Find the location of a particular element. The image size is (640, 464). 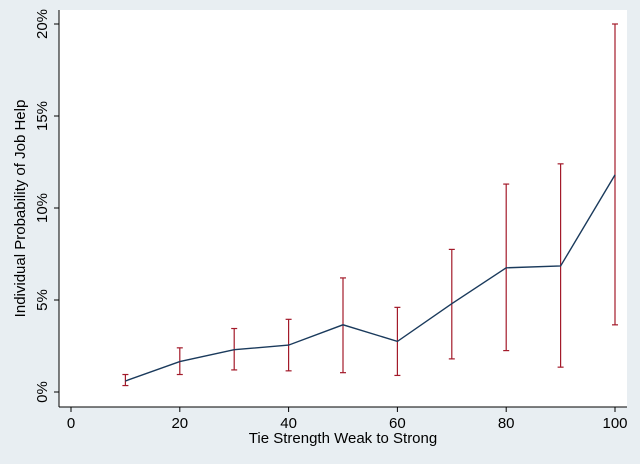

y-ticks: 0% 5% 10% 15% 20% is located at coordinates (46, 206).